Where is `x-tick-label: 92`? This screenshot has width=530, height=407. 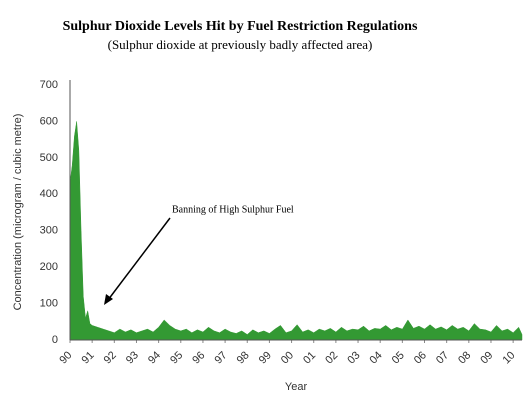
x-tick-label: 92 is located at coordinates (110, 357).